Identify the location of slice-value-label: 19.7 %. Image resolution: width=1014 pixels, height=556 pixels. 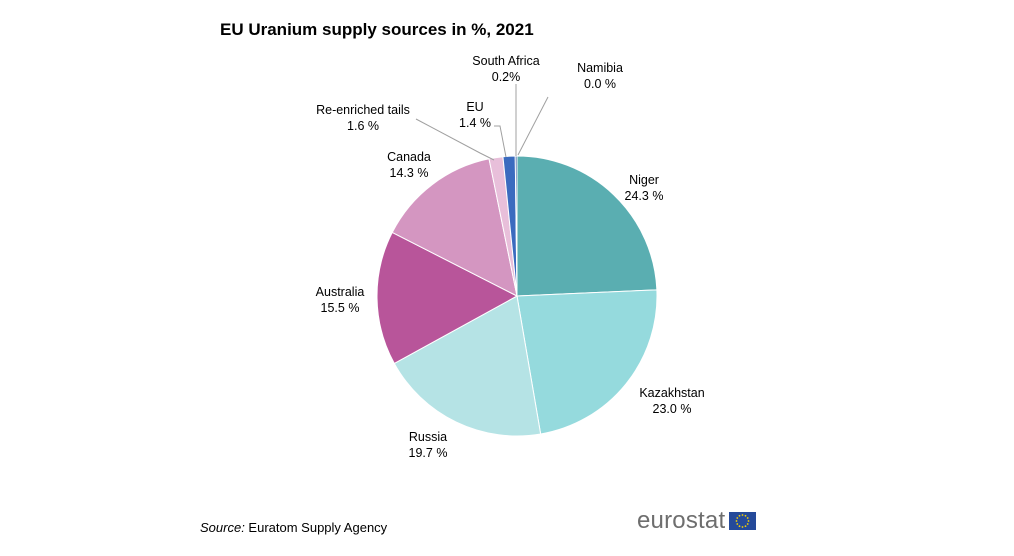
(428, 453).